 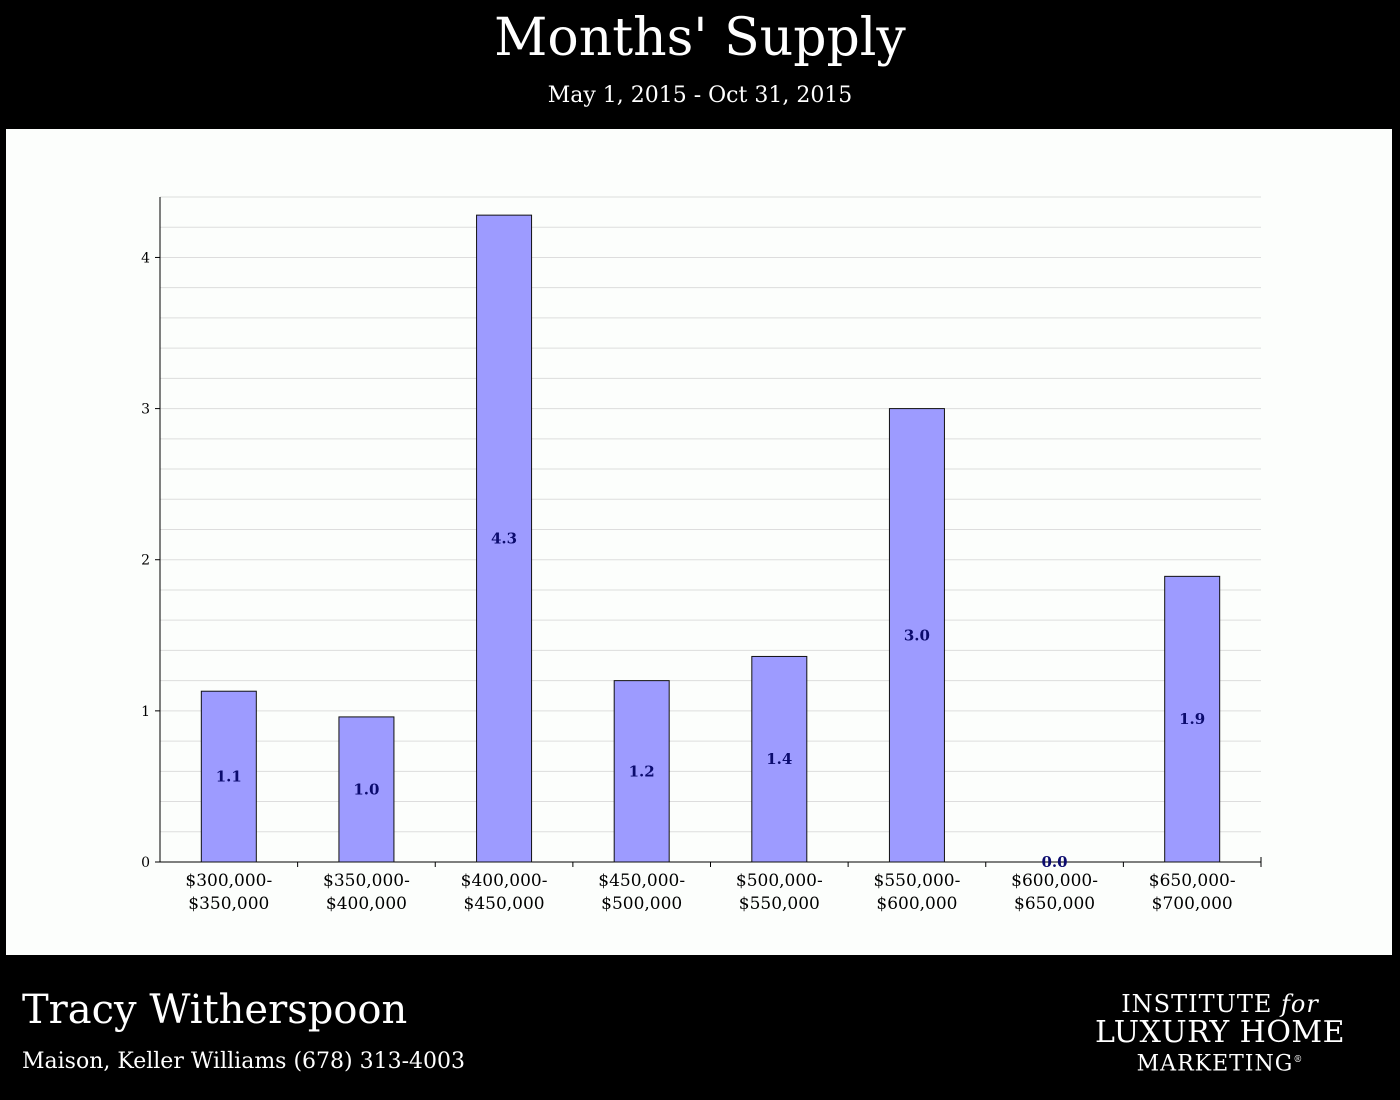 What do you see at coordinates (1192, 904) in the screenshot?
I see `x-category-label: $700,000` at bounding box center [1192, 904].